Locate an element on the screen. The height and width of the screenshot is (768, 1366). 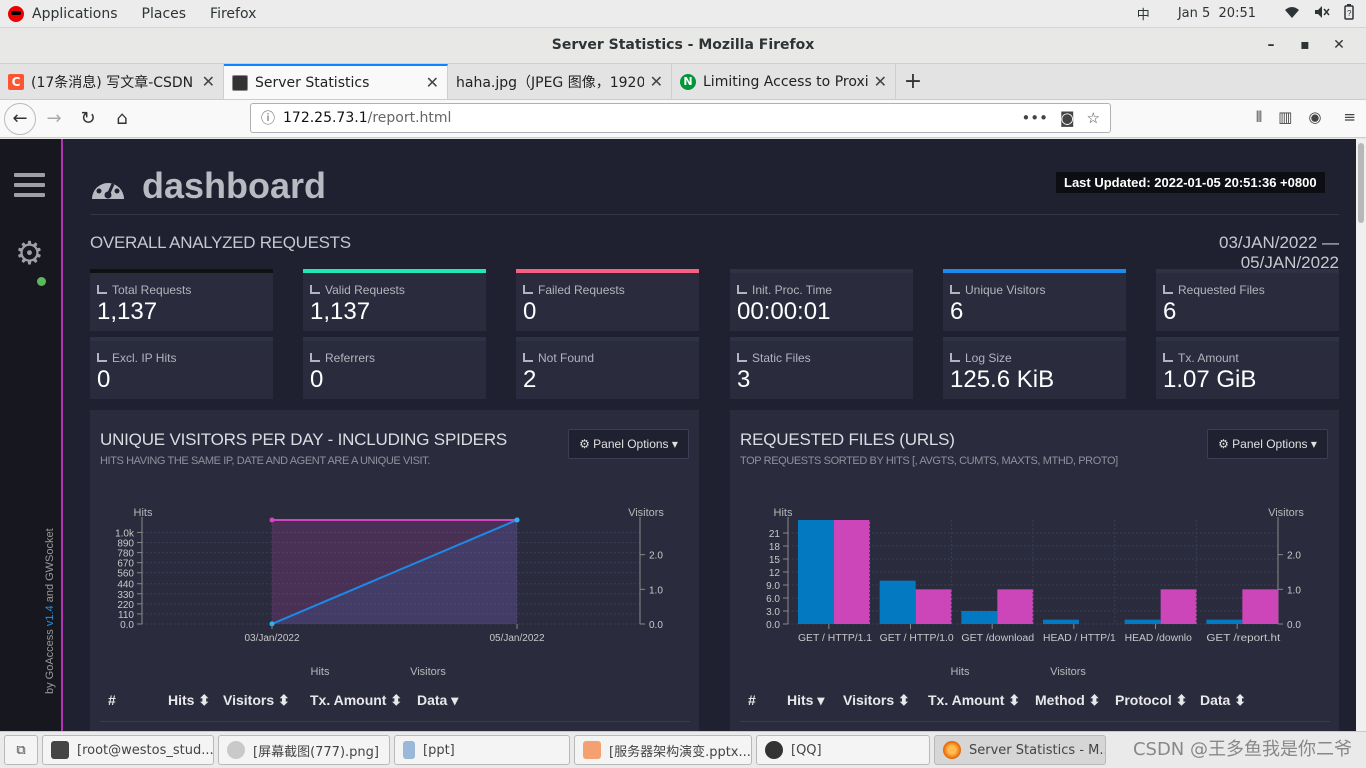
tab-limiting-access: N Limiting Access to Proxied ✕ is located at coordinates (784, 81).